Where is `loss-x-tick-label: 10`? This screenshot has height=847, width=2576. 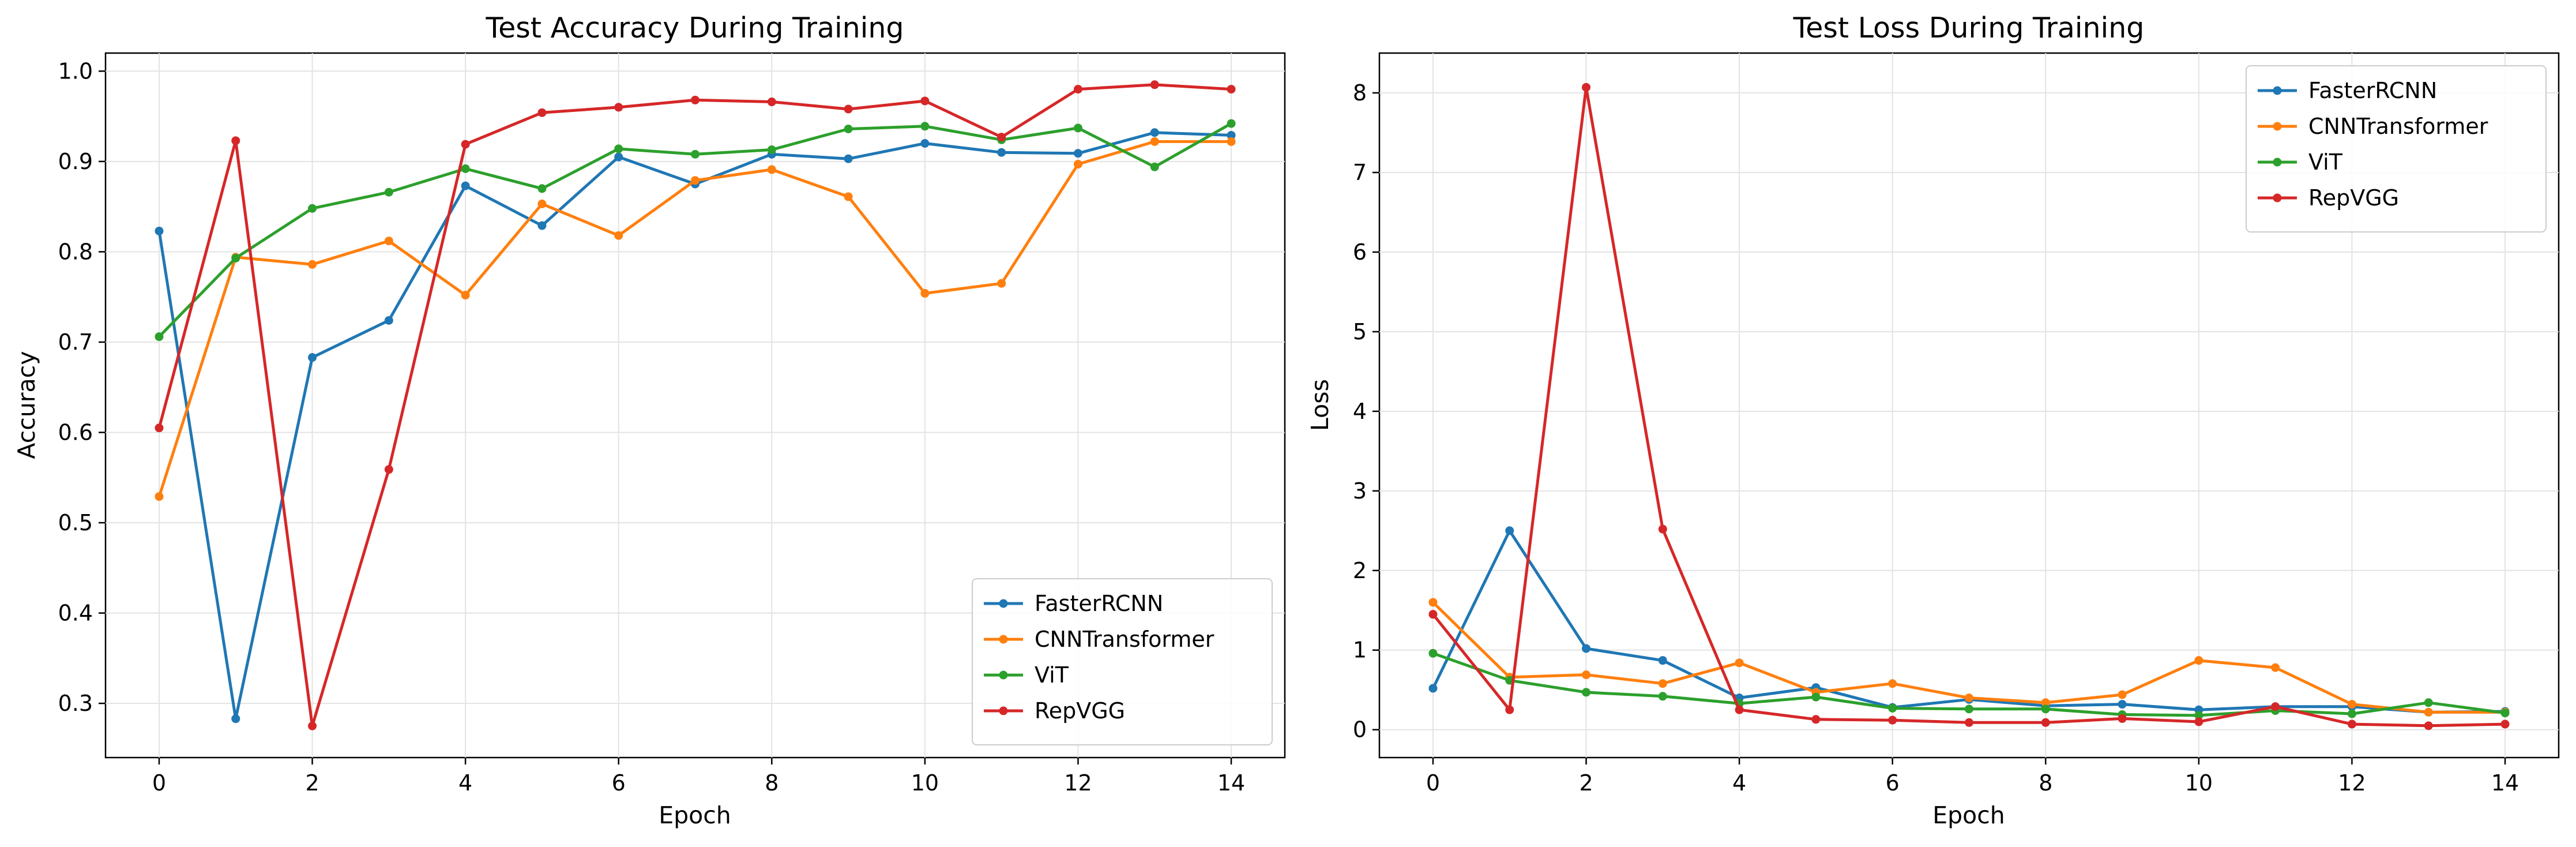
loss-x-tick-label: 10 is located at coordinates (2199, 783).